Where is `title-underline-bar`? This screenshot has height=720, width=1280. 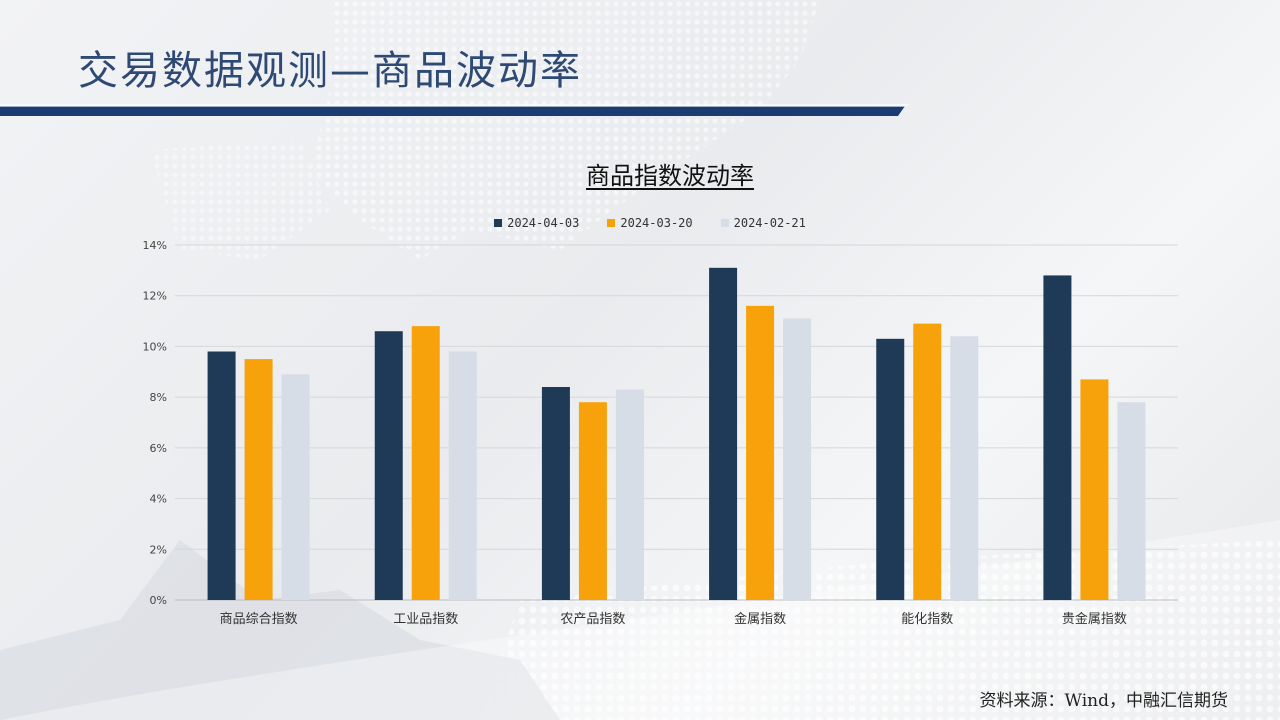
title-underline-bar is located at coordinates (455, 110).